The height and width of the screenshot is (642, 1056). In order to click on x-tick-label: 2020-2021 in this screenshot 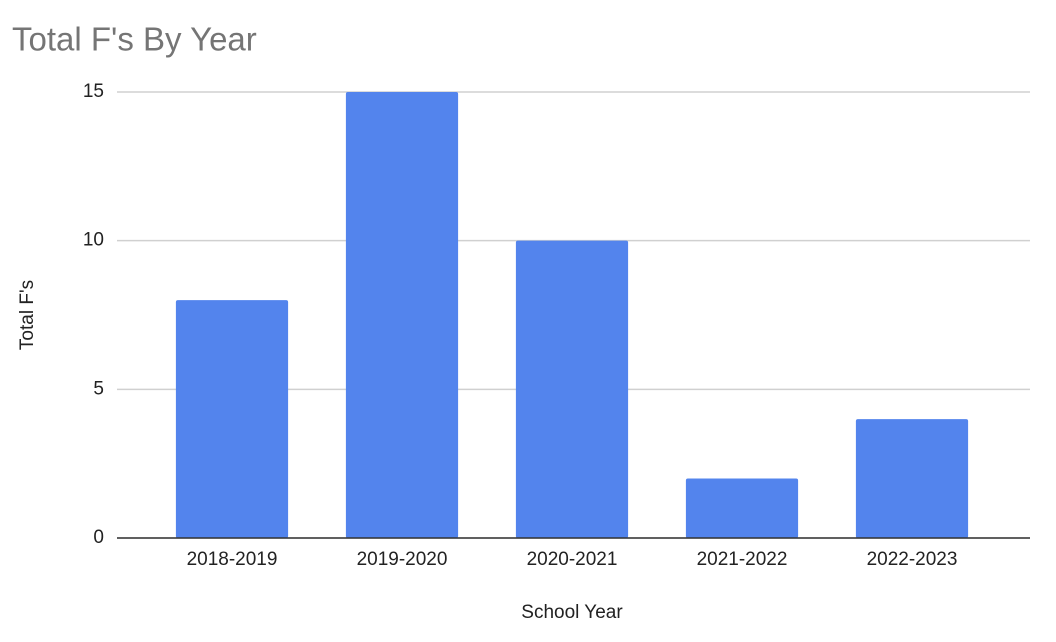, I will do `click(572, 559)`.